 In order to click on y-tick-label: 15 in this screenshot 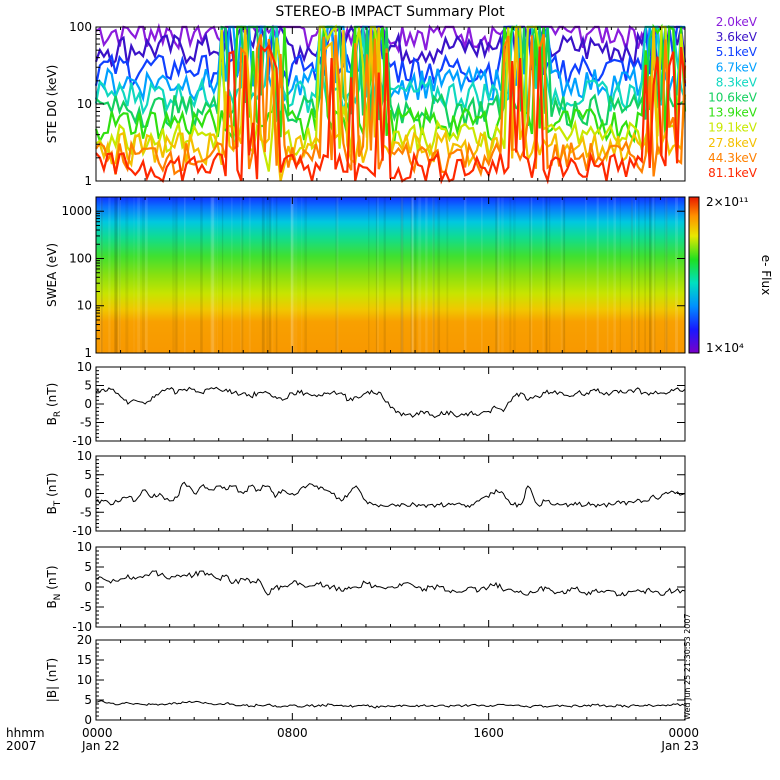, I will do `click(84, 660)`.